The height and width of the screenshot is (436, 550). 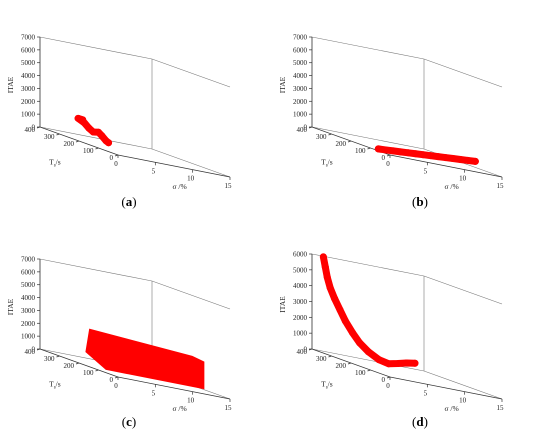 I want to click on z-tick-label: 6000, so click(x=28, y=50).